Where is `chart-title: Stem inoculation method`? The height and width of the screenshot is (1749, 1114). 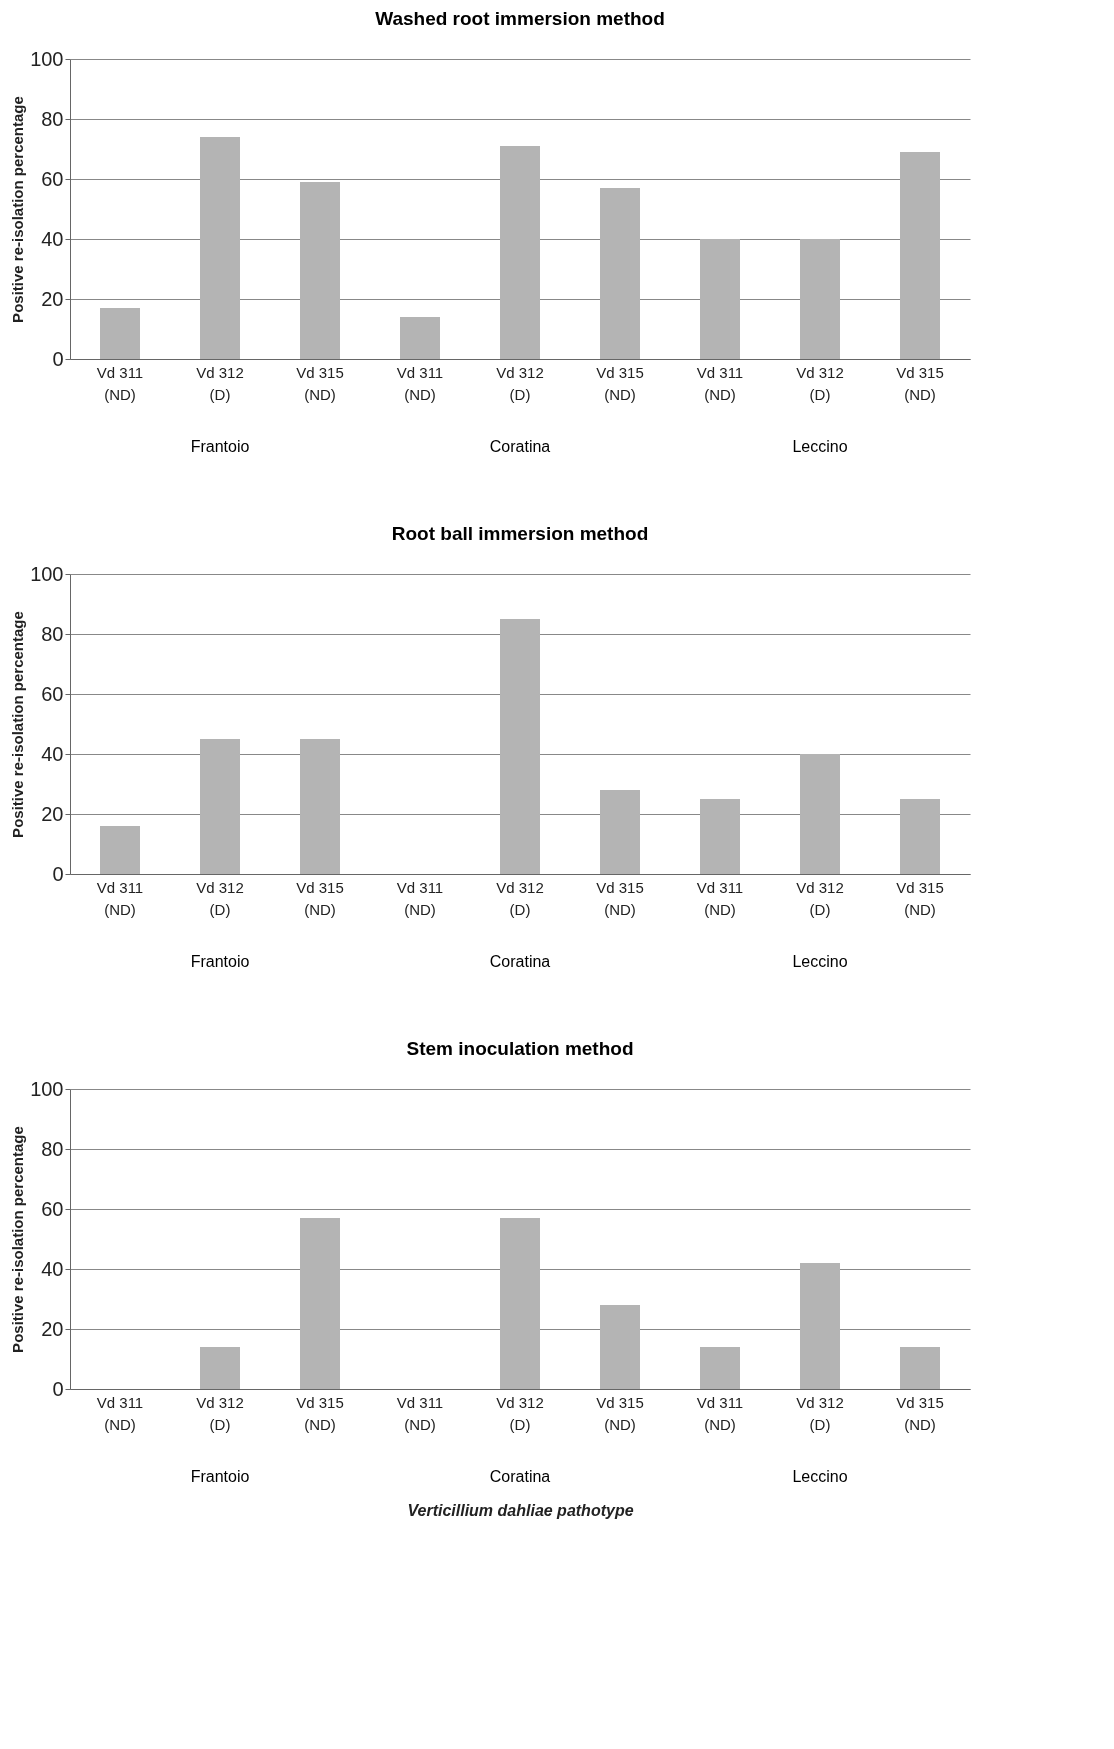 chart-title: Stem inoculation method is located at coordinates (520, 1048).